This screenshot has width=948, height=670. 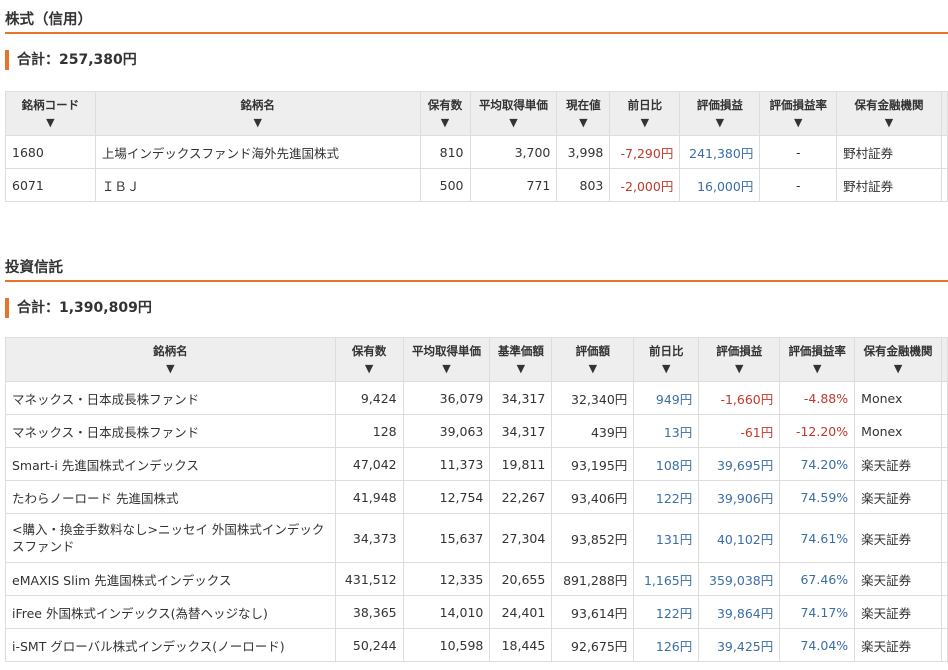 What do you see at coordinates (257, 185) in the screenshot?
I see `table-cell: ＩＢＪ` at bounding box center [257, 185].